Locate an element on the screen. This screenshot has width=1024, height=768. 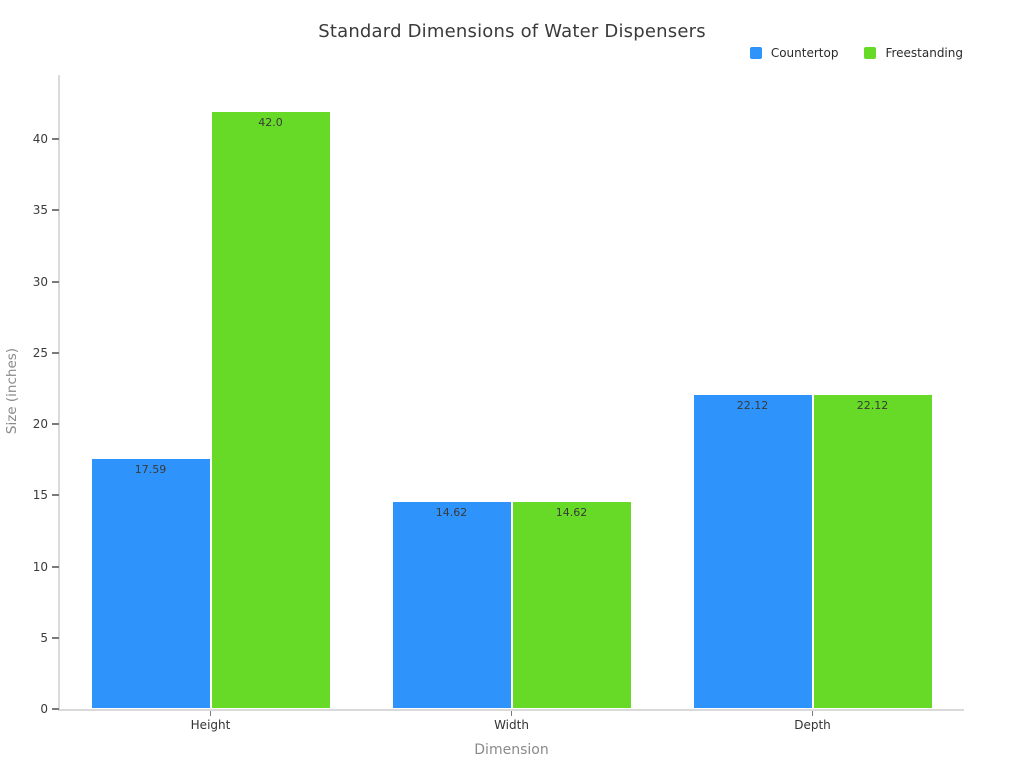
legend-label: Freestanding is located at coordinates (924, 53).